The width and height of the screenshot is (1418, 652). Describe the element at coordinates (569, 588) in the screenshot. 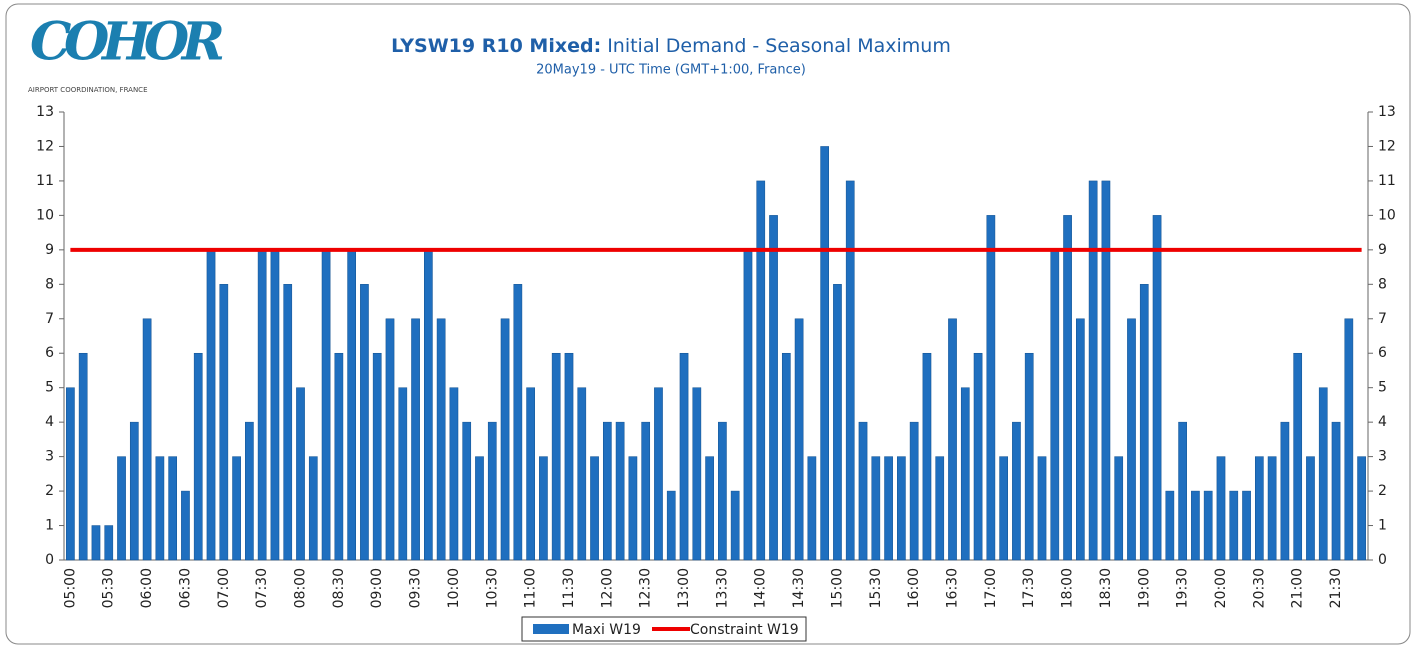

I see `x-tick-label: 11:30` at that location.